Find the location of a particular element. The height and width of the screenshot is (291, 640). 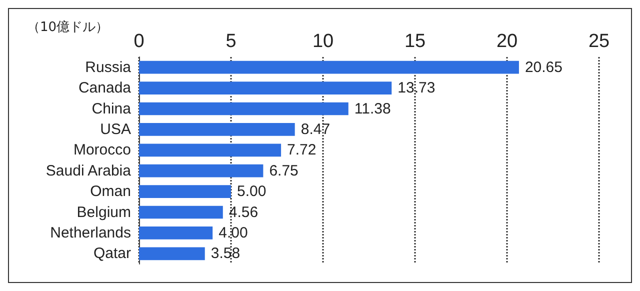

x-axis-title: （10億ドル） is located at coordinates (68, 27).